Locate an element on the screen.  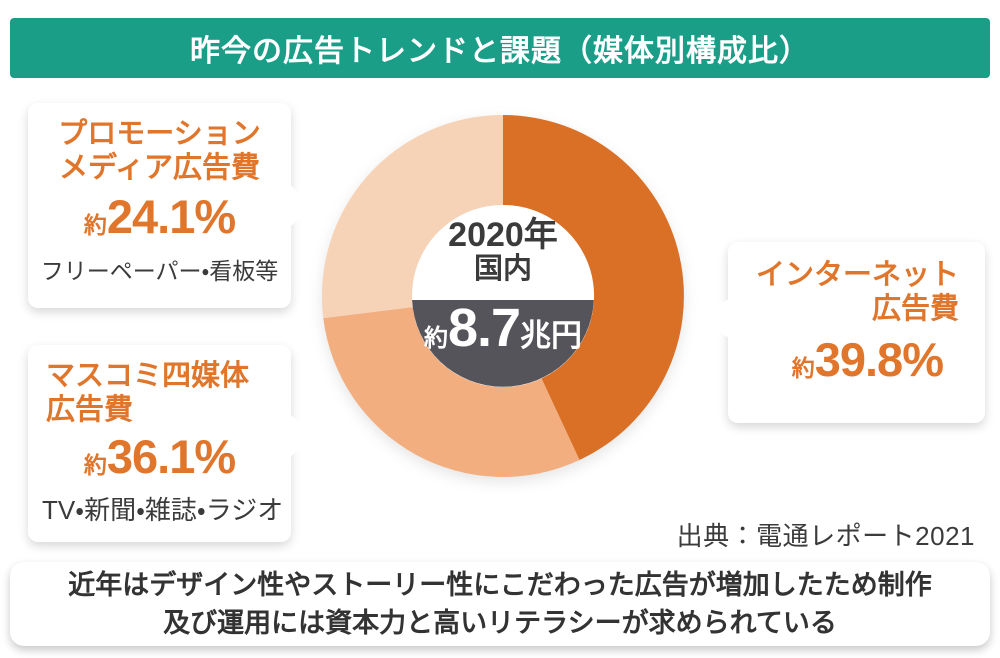
header-bar: 昨今の広告トレンドと課題（媒体別構成比） is located at coordinates (500, 48).